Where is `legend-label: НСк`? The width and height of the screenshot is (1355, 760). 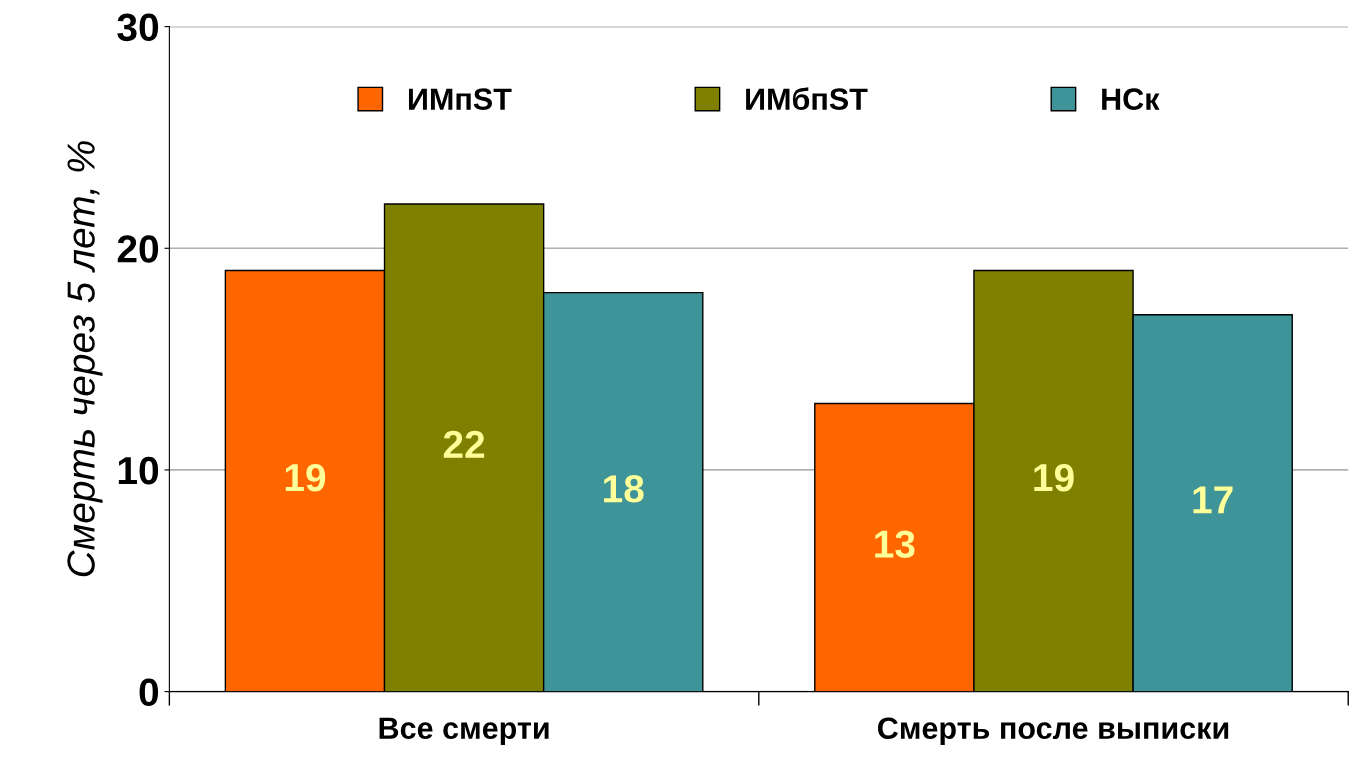 legend-label: НСк is located at coordinates (1131, 99).